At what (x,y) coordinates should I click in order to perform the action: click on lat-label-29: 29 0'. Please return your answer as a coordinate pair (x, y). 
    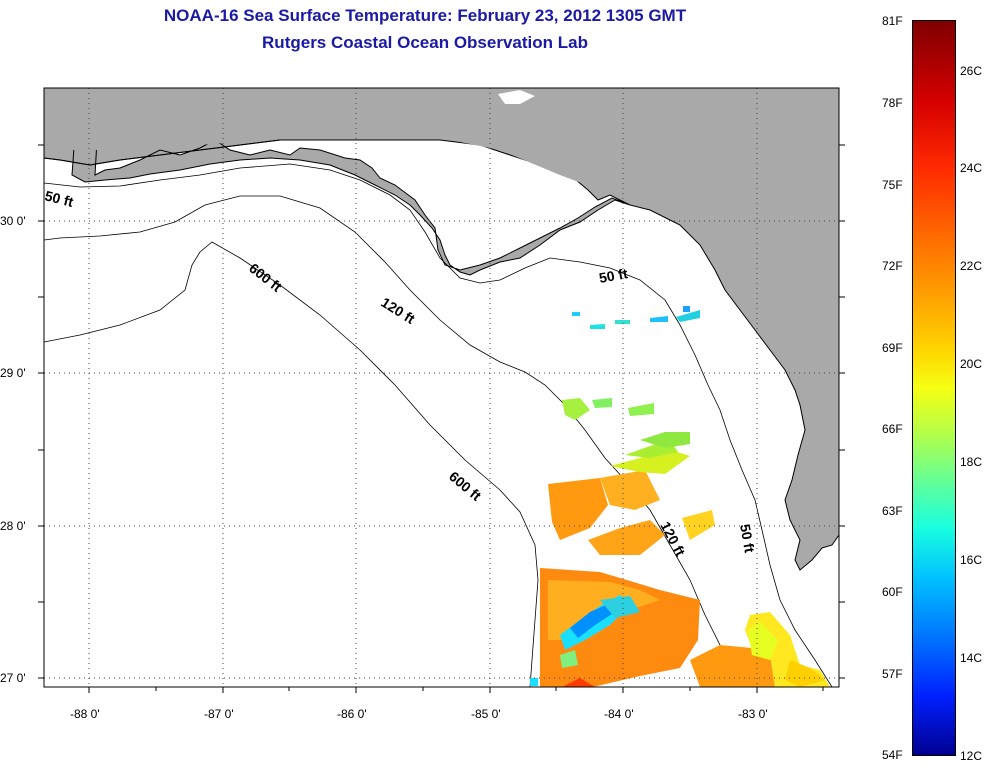
    Looking at the image, I should click on (13, 373).